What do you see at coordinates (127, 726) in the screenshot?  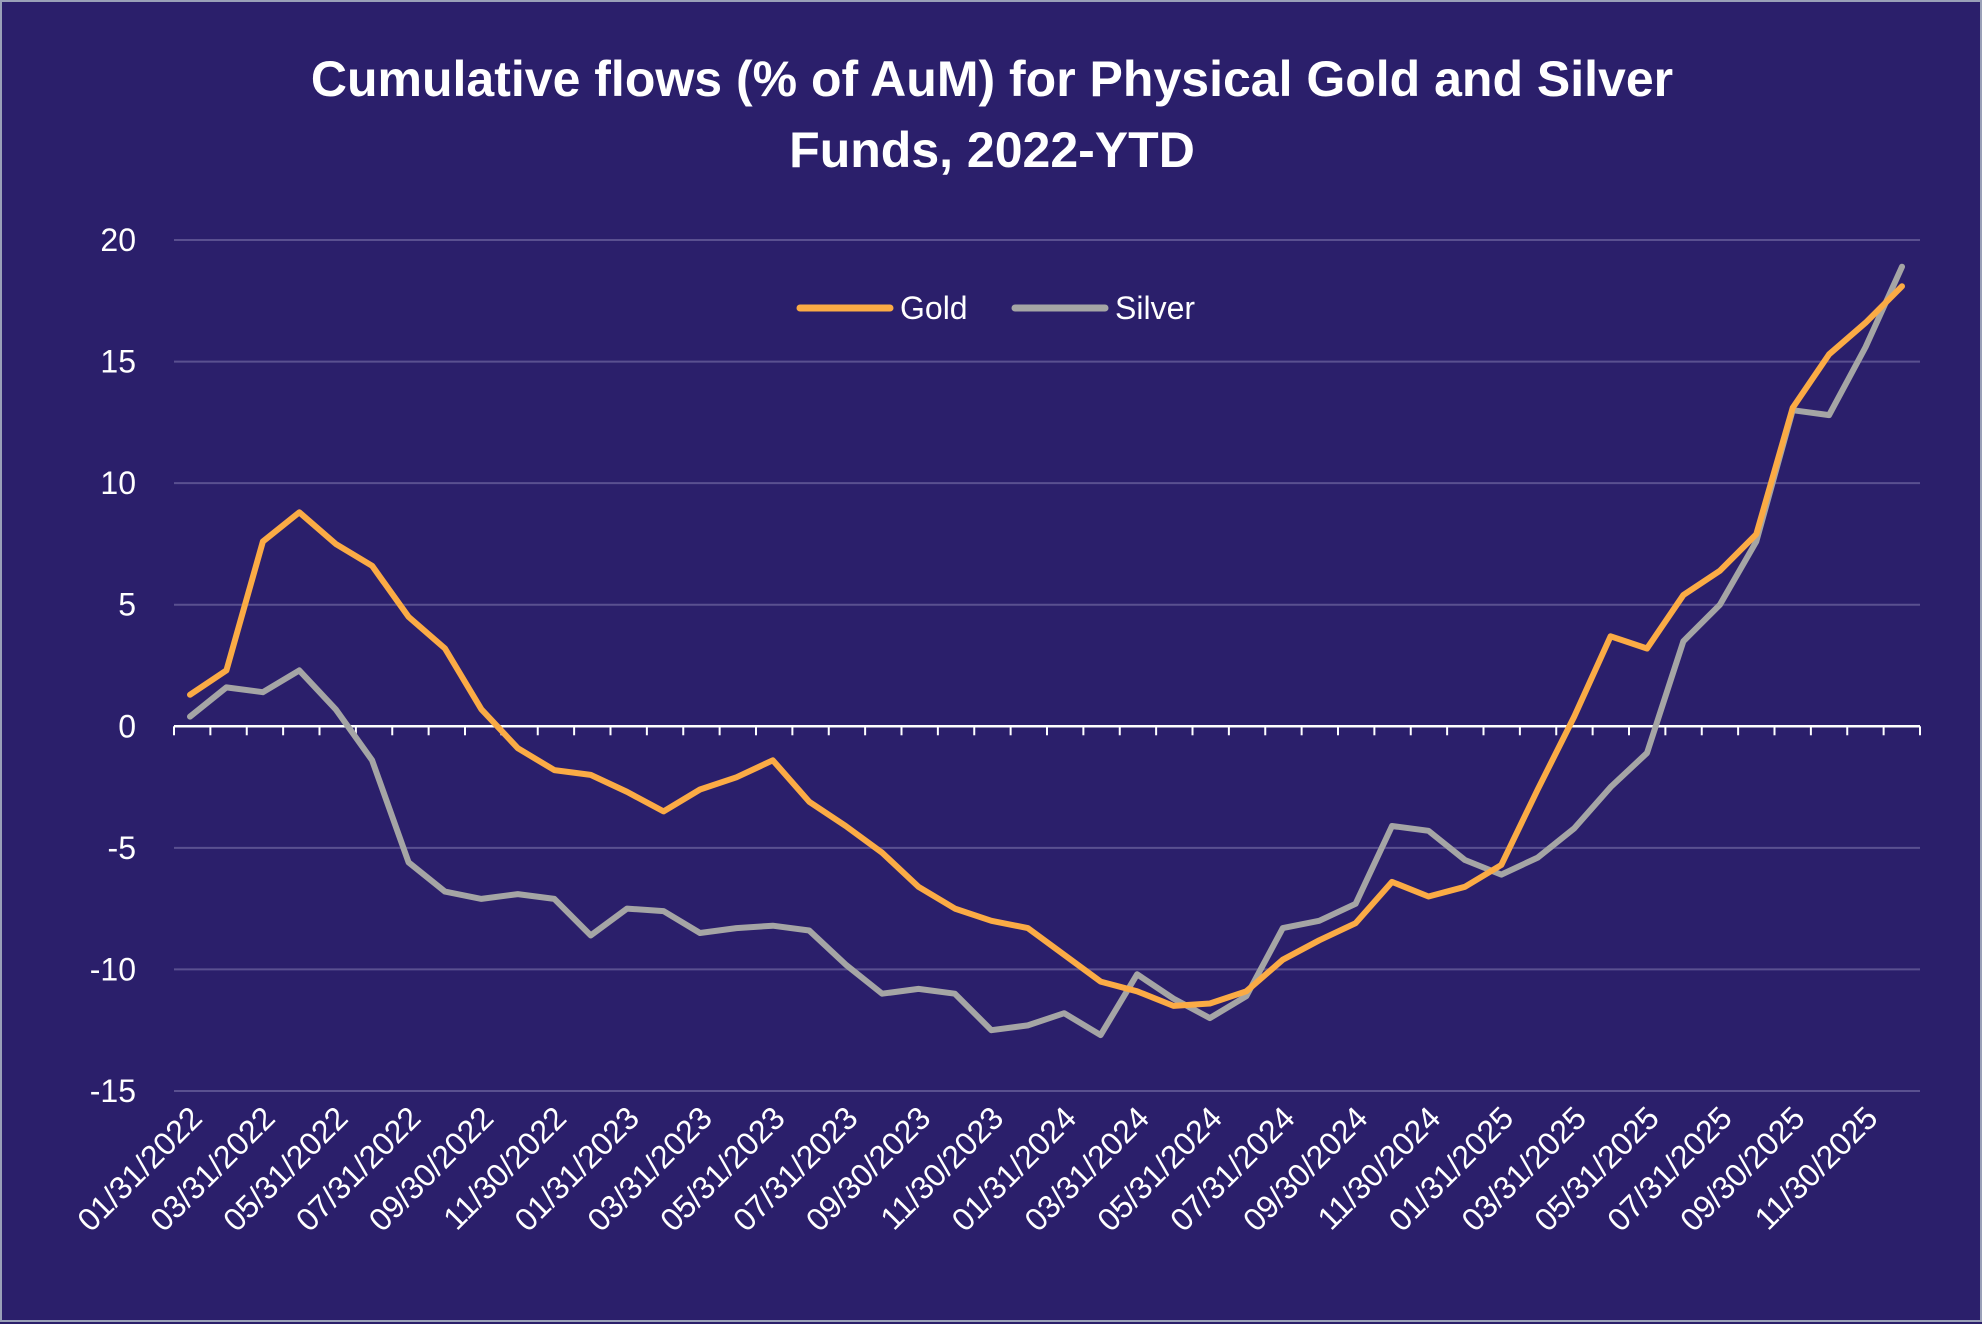 I see `y-tick-label: 0` at bounding box center [127, 726].